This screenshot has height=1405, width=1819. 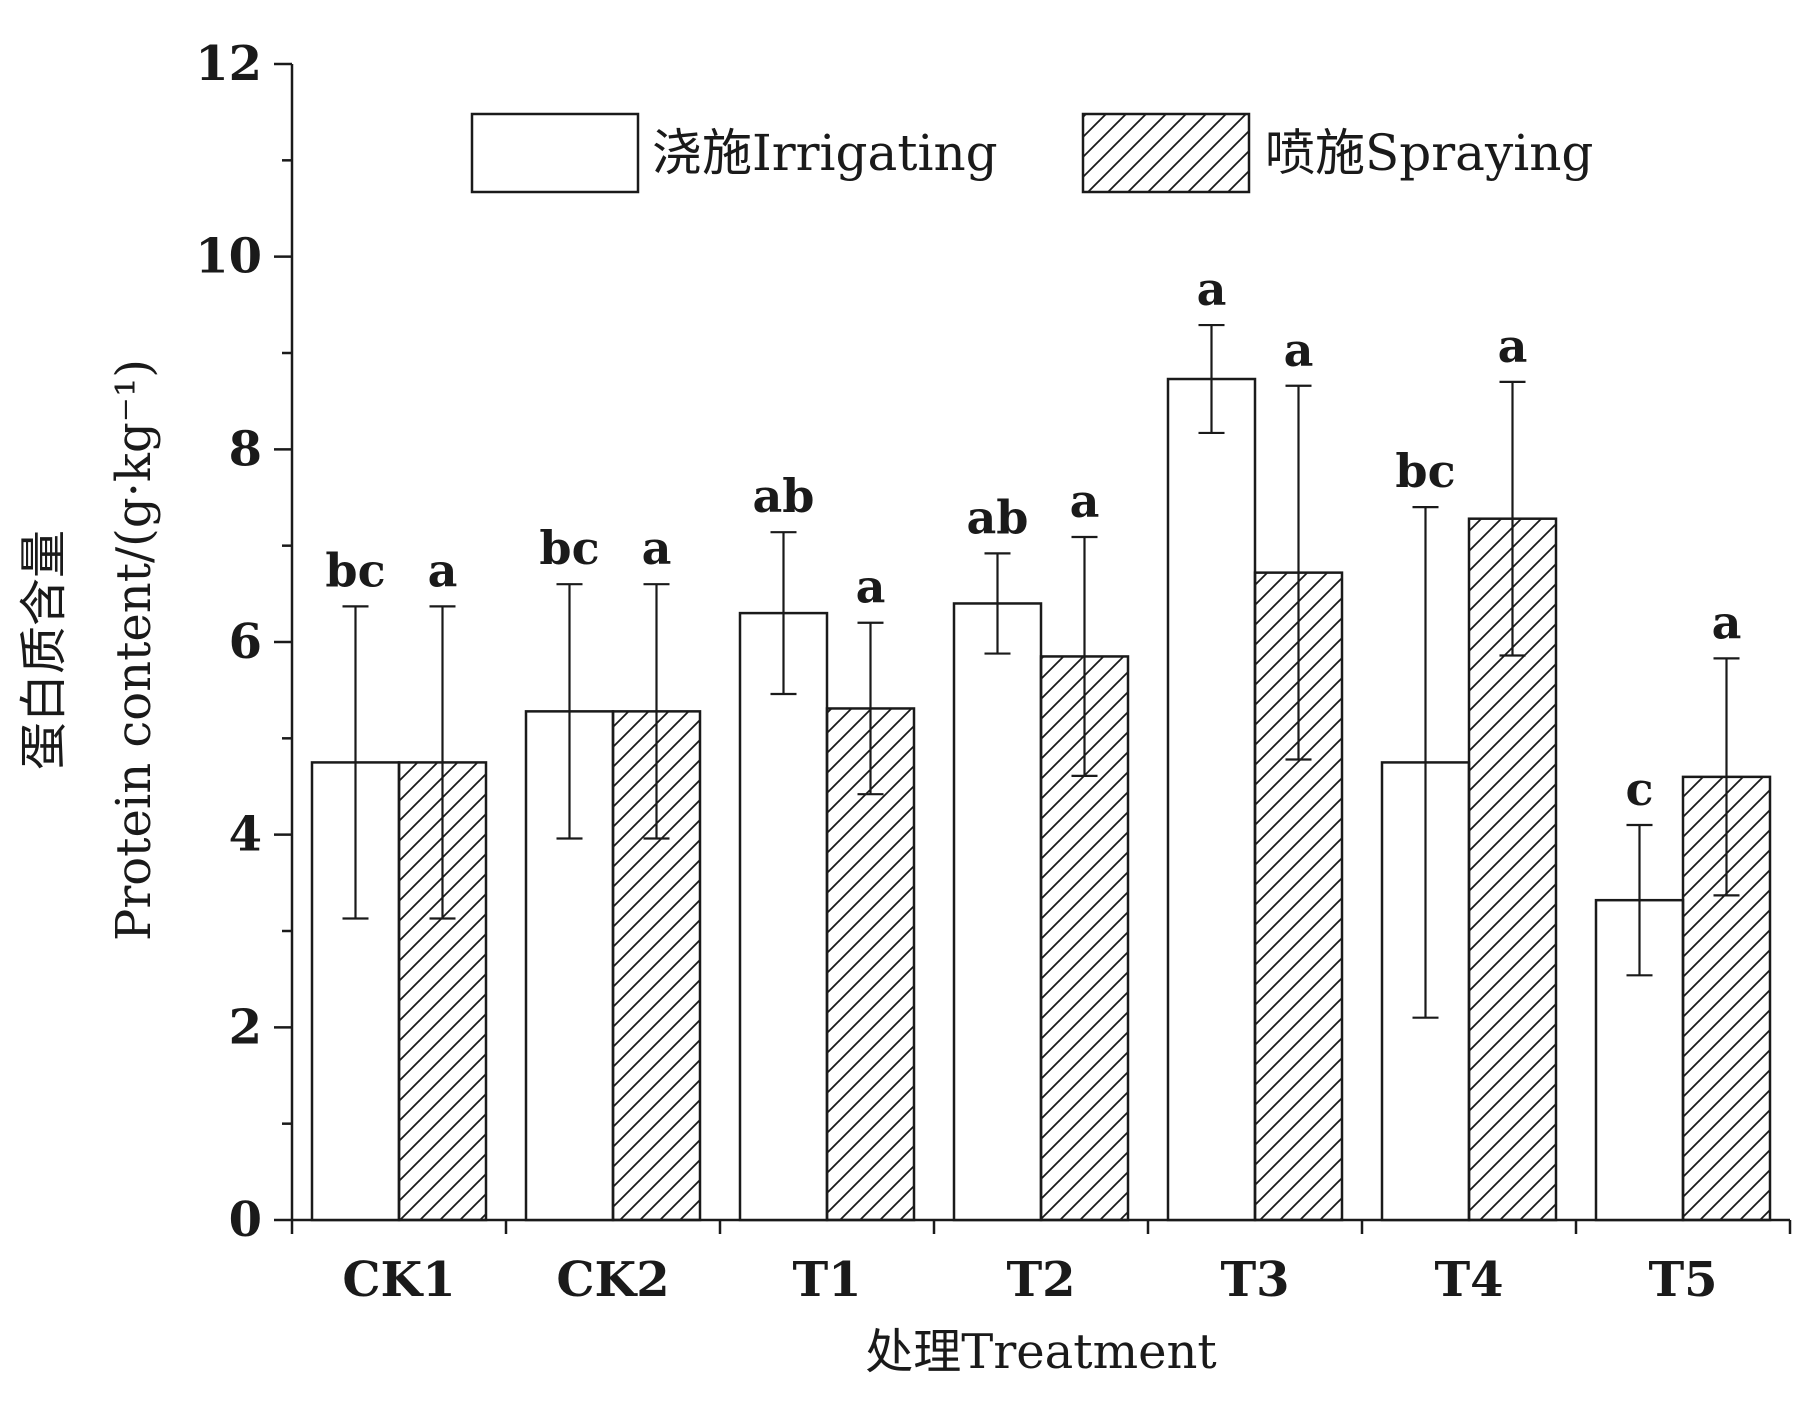 What do you see at coordinates (245, 642) in the screenshot?
I see `y-tick-label: 6` at bounding box center [245, 642].